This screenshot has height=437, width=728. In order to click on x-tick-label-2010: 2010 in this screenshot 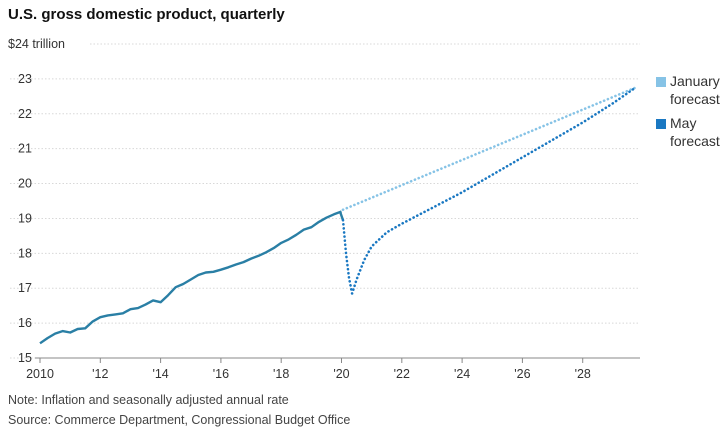, I will do `click(40, 374)`.